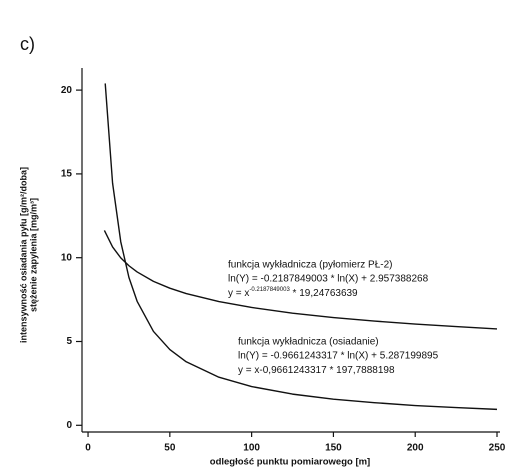 The width and height of the screenshot is (506, 471). What do you see at coordinates (290, 462) in the screenshot?
I see `x-axis-label: odległość punktu pomiarowego [m]` at bounding box center [290, 462].